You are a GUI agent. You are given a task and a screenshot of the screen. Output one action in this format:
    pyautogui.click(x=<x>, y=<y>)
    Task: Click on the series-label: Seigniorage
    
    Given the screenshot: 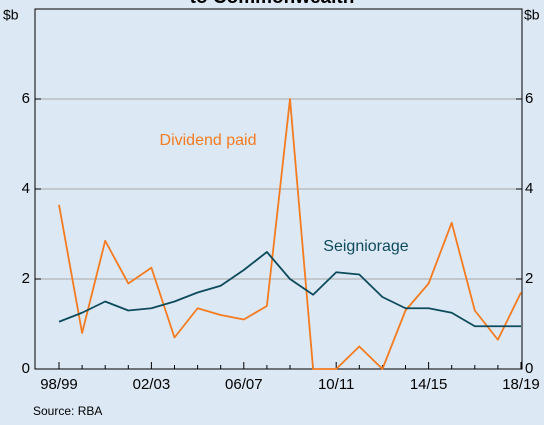 What is the action you would take?
    pyautogui.click(x=366, y=246)
    